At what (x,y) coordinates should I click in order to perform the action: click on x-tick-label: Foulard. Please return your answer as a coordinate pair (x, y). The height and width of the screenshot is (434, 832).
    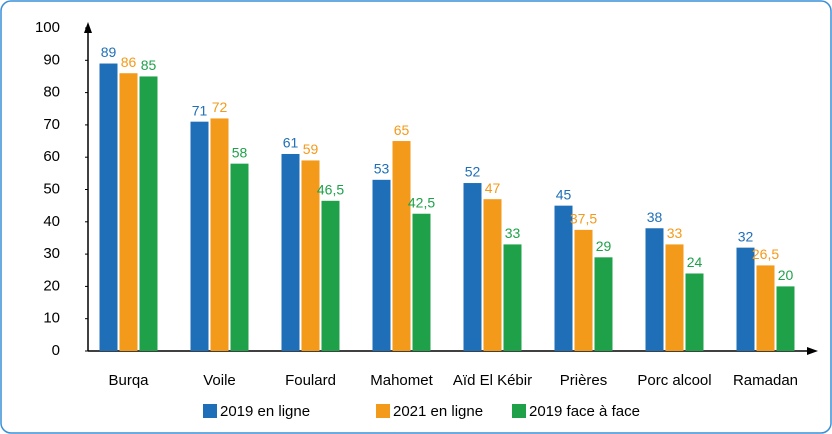
    Looking at the image, I should click on (310, 380).